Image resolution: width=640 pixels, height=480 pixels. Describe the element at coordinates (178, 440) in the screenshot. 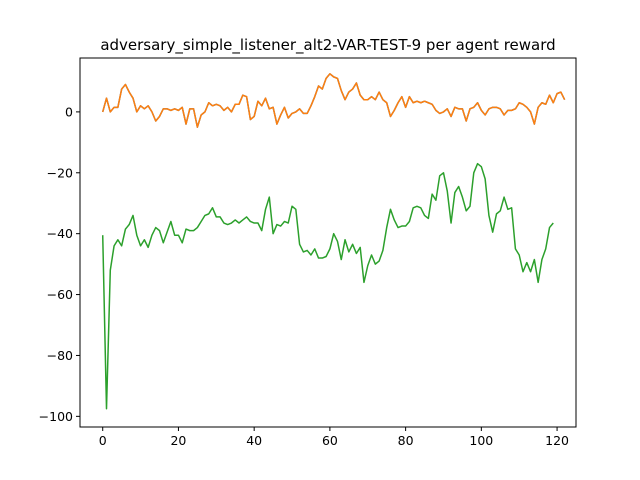

I see `x-tick-label: 20` at that location.